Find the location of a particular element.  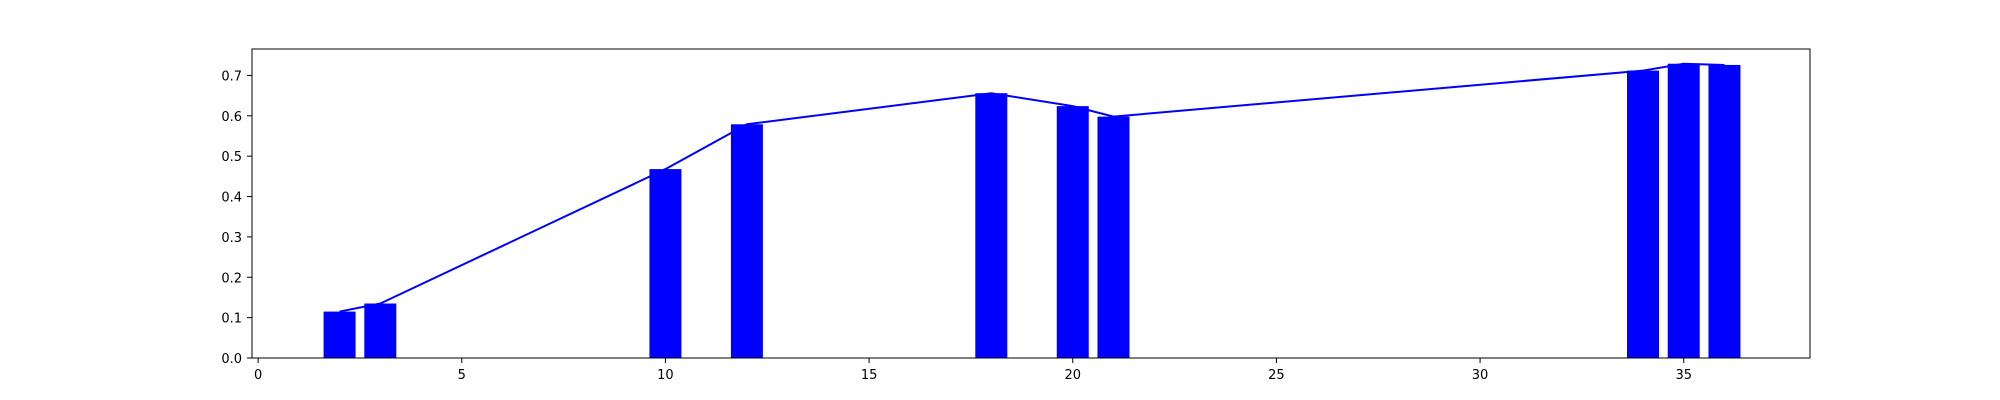

y-tick-label-0.0: 0.0 is located at coordinates (231, 359).